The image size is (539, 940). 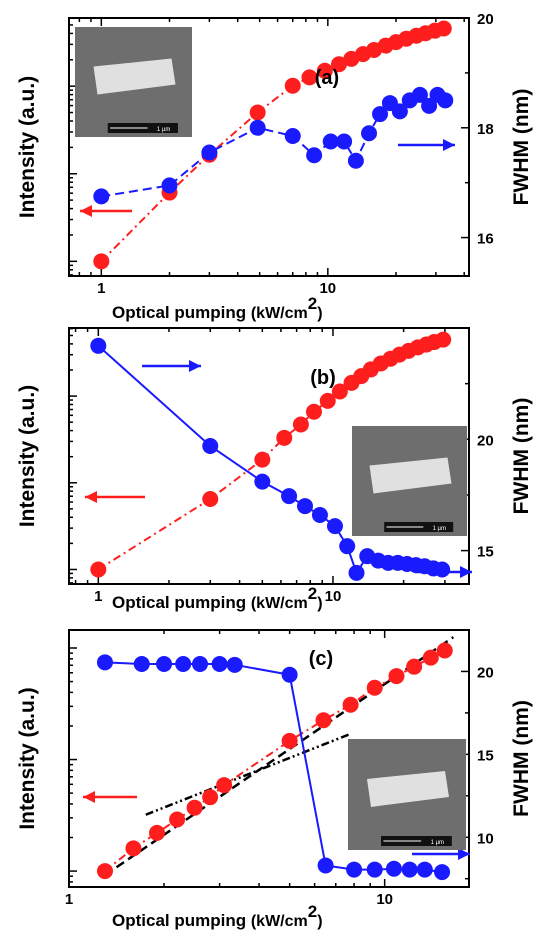 I want to click on y-right-tick-label: 15, so click(x=485, y=552).